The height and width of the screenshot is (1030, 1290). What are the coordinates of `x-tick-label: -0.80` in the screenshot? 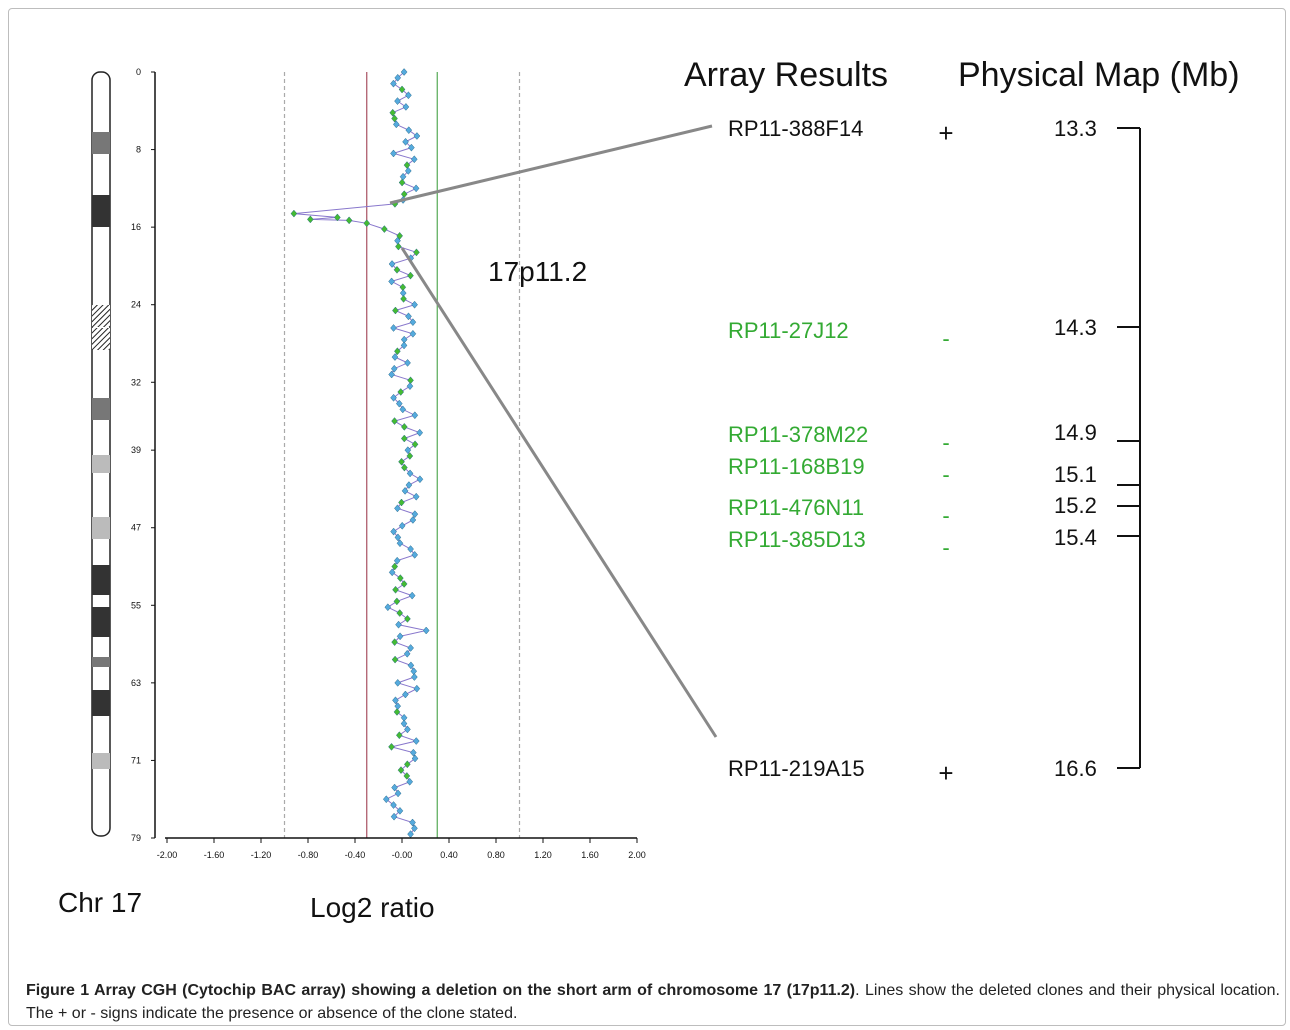 It's located at (308, 855).